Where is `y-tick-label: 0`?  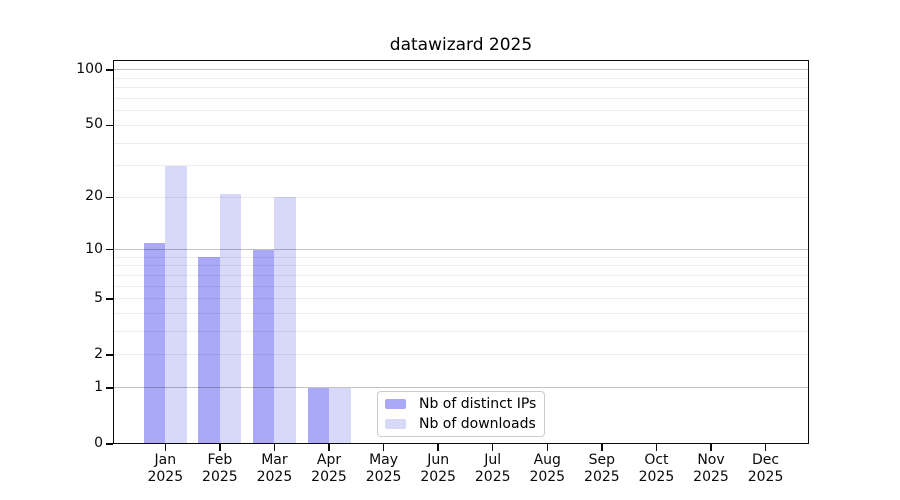 y-tick-label: 0 is located at coordinates (98, 443).